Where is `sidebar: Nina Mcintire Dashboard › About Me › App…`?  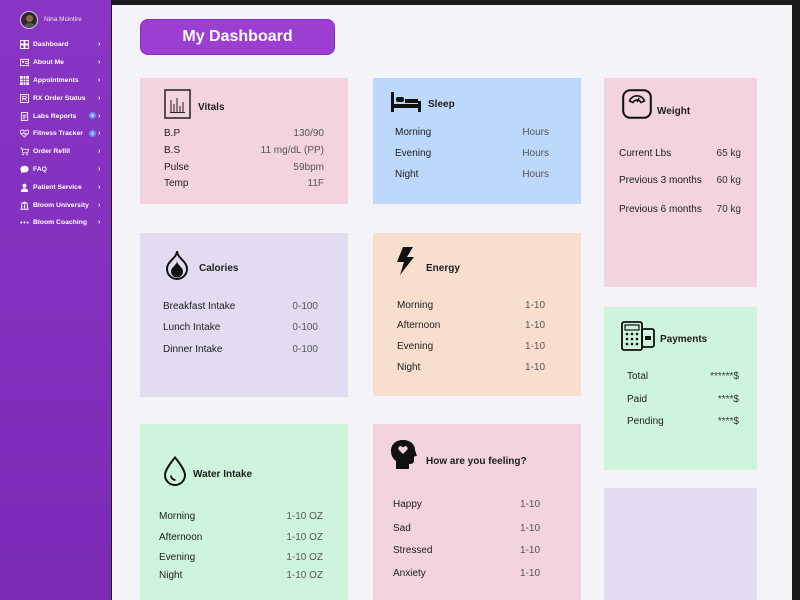
sidebar: Nina Mcintire Dashboard › About Me › App… is located at coordinates (55, 300).